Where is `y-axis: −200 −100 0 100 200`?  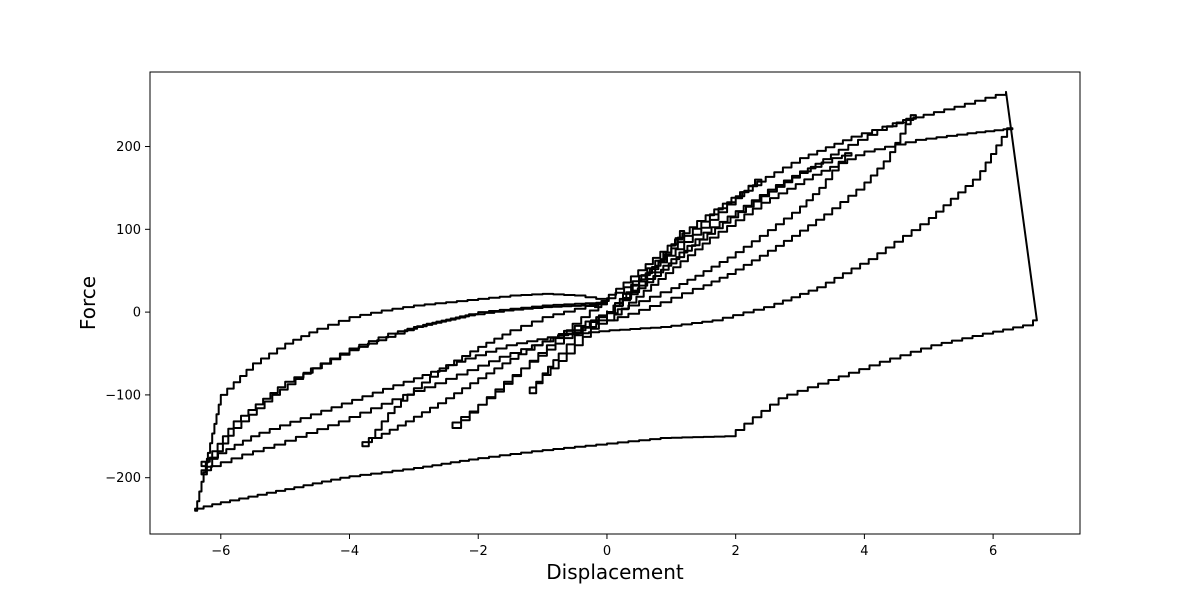
y-axis: −200 −100 0 100 200 is located at coordinates (127, 313).